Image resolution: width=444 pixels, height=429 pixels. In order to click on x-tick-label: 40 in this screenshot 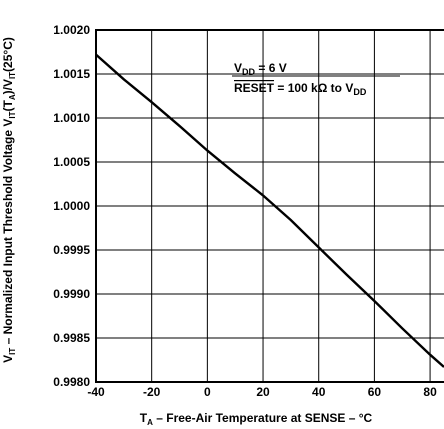, I will do `click(319, 392)`.